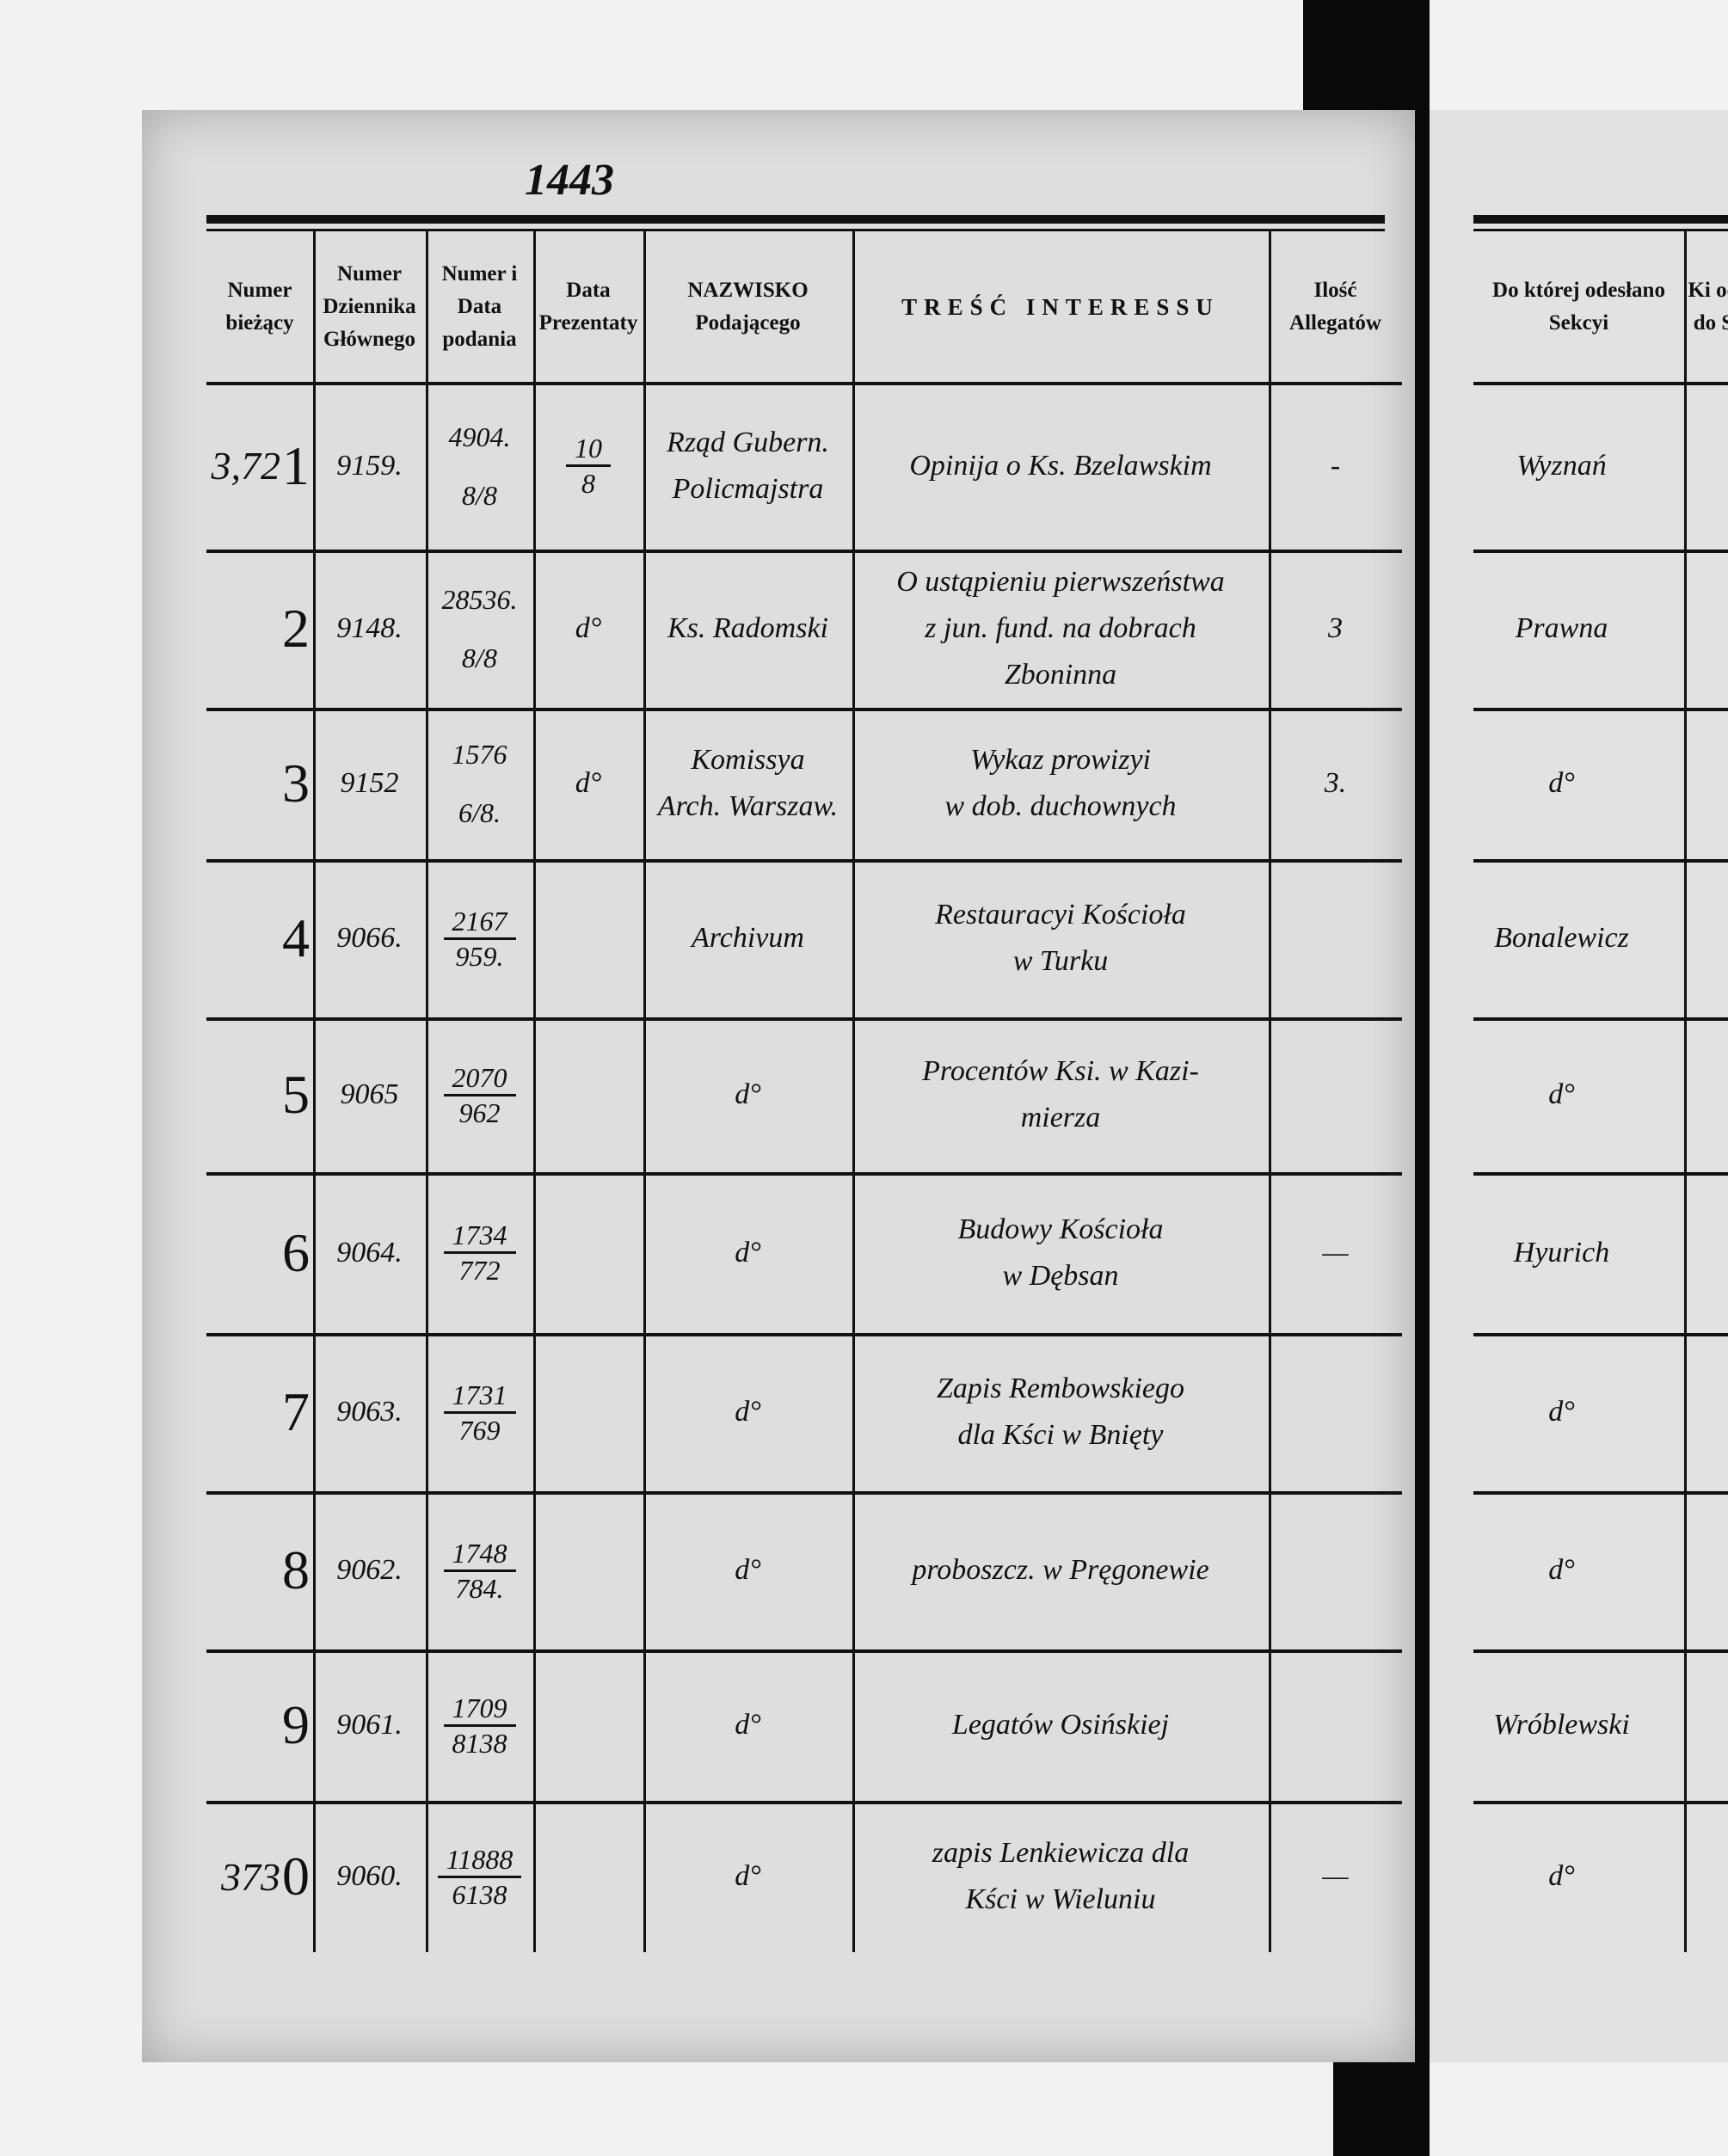  What do you see at coordinates (480, 1396) in the screenshot?
I see `filing-number: 1731` at bounding box center [480, 1396].